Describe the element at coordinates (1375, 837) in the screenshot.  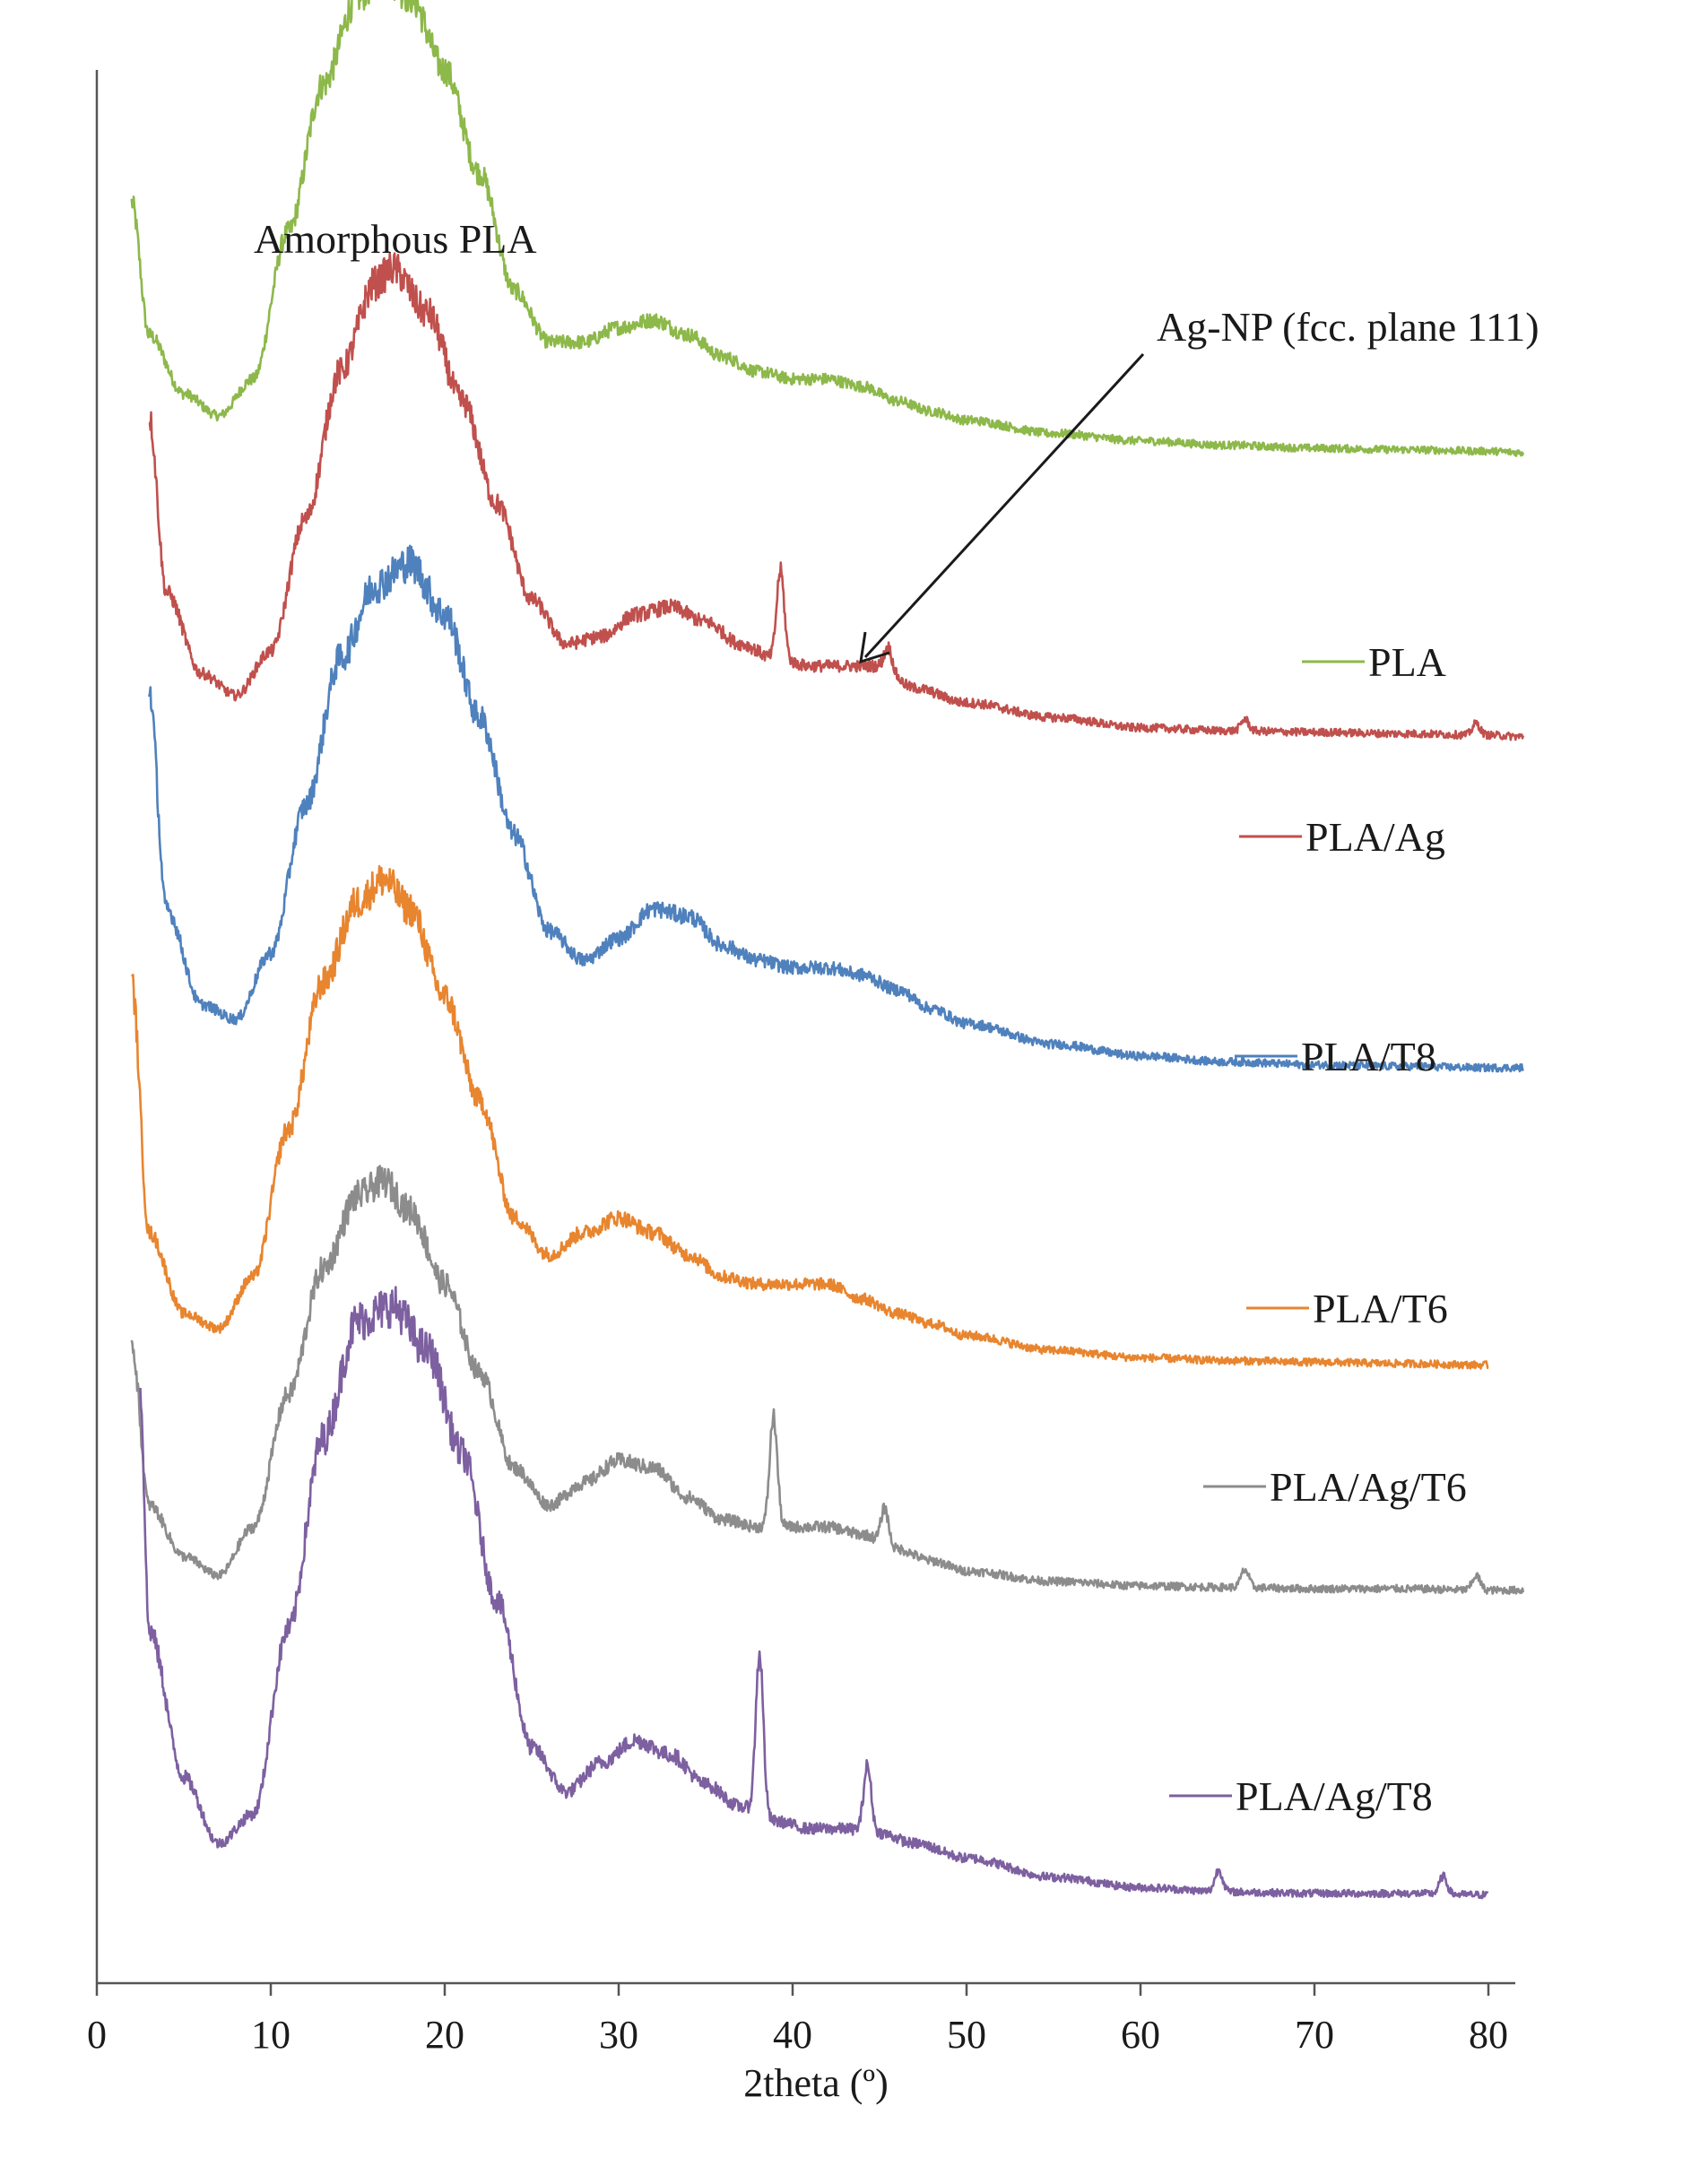
I see `legend-label-pla-ag: PLA/Ag` at that location.